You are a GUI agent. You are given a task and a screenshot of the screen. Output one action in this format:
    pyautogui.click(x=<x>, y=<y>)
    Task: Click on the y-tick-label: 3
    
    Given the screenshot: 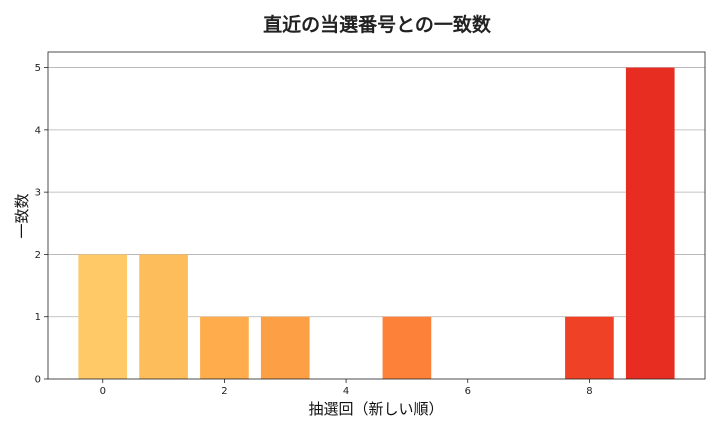 What is the action you would take?
    pyautogui.click(x=38, y=193)
    